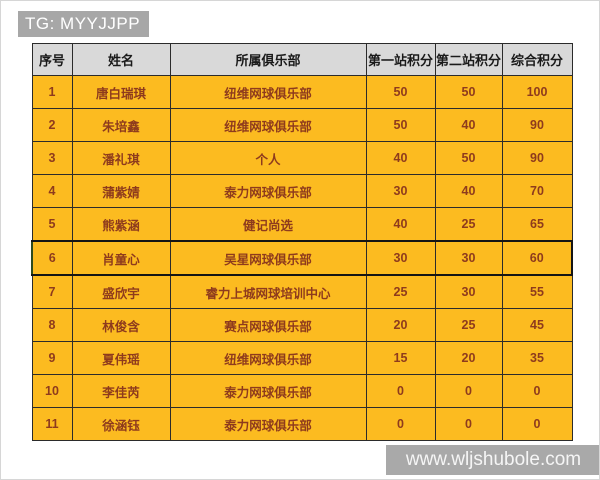 This screenshot has height=480, width=600. Describe the element at coordinates (121, 358) in the screenshot. I see `cell-name: 夏伟瑶` at that location.